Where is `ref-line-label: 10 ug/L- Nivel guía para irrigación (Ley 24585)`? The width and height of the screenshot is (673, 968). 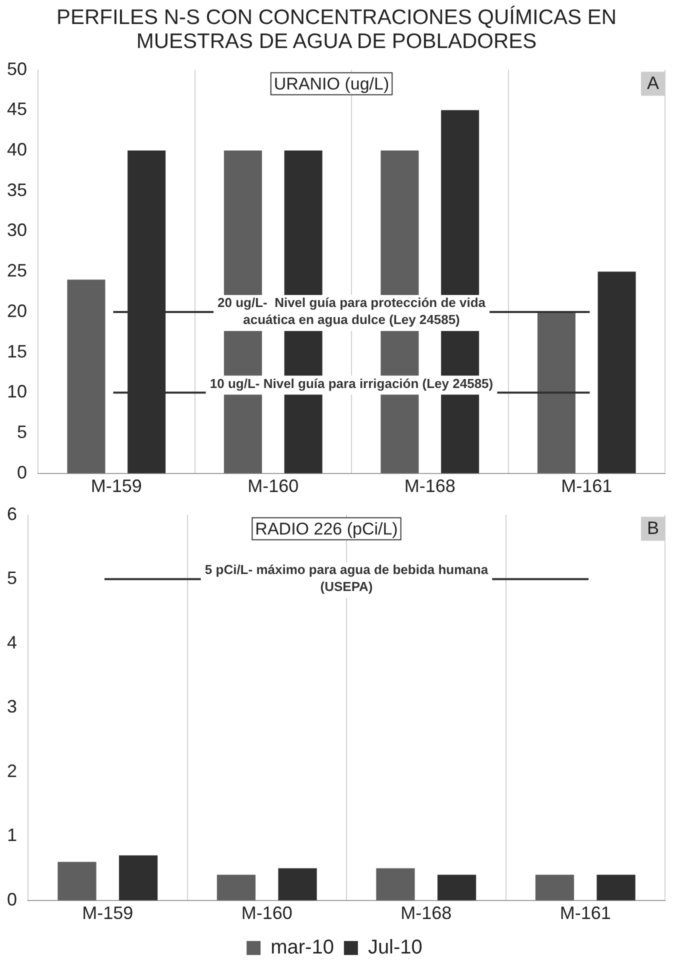
ref-line-label: 10 ug/L- Nivel guía para irrigación (Ley 24585) is located at coordinates (352, 383).